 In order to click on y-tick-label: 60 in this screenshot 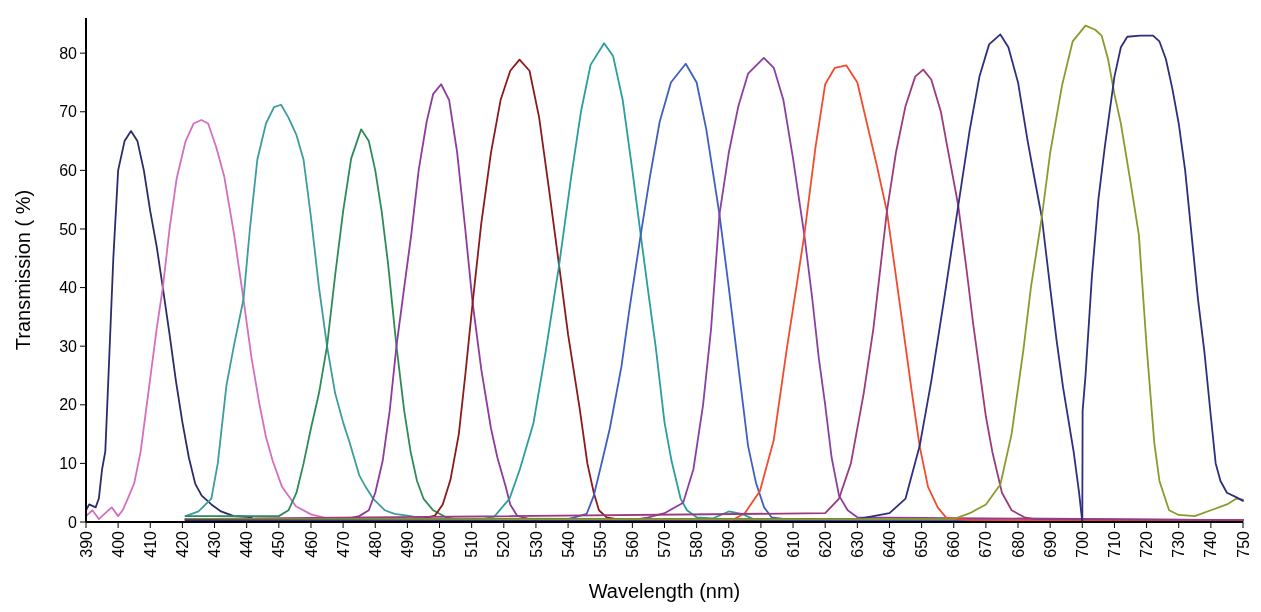, I will do `click(68, 170)`.